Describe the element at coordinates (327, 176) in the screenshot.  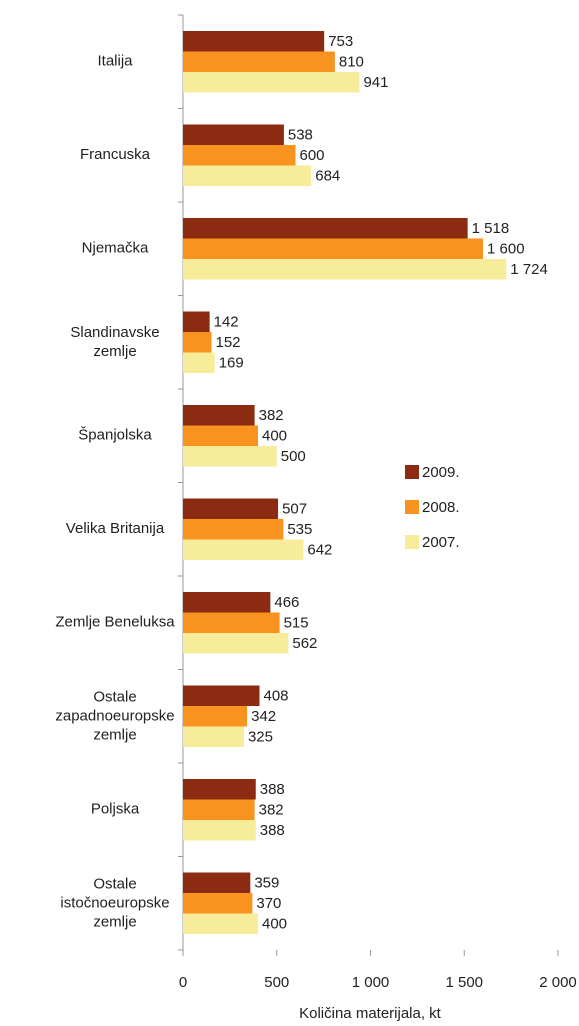
I see `value-label: 684` at that location.